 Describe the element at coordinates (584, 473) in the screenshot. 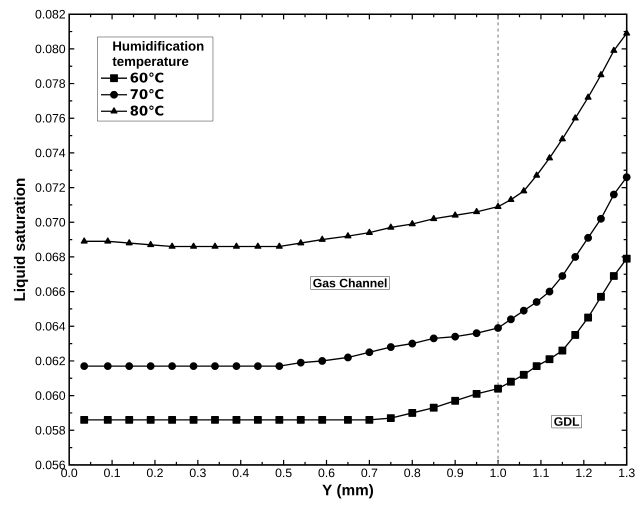

I see `x-tick-label: 1.2` at that location.